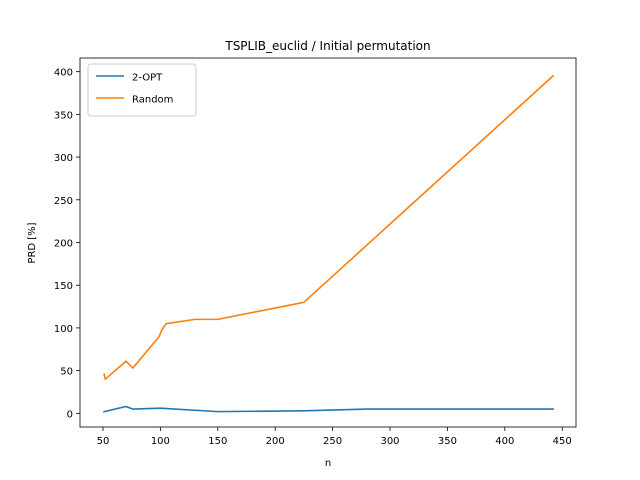 The image size is (640, 480). What do you see at coordinates (63, 115) in the screenshot?
I see `y-tick-label: 350` at bounding box center [63, 115].